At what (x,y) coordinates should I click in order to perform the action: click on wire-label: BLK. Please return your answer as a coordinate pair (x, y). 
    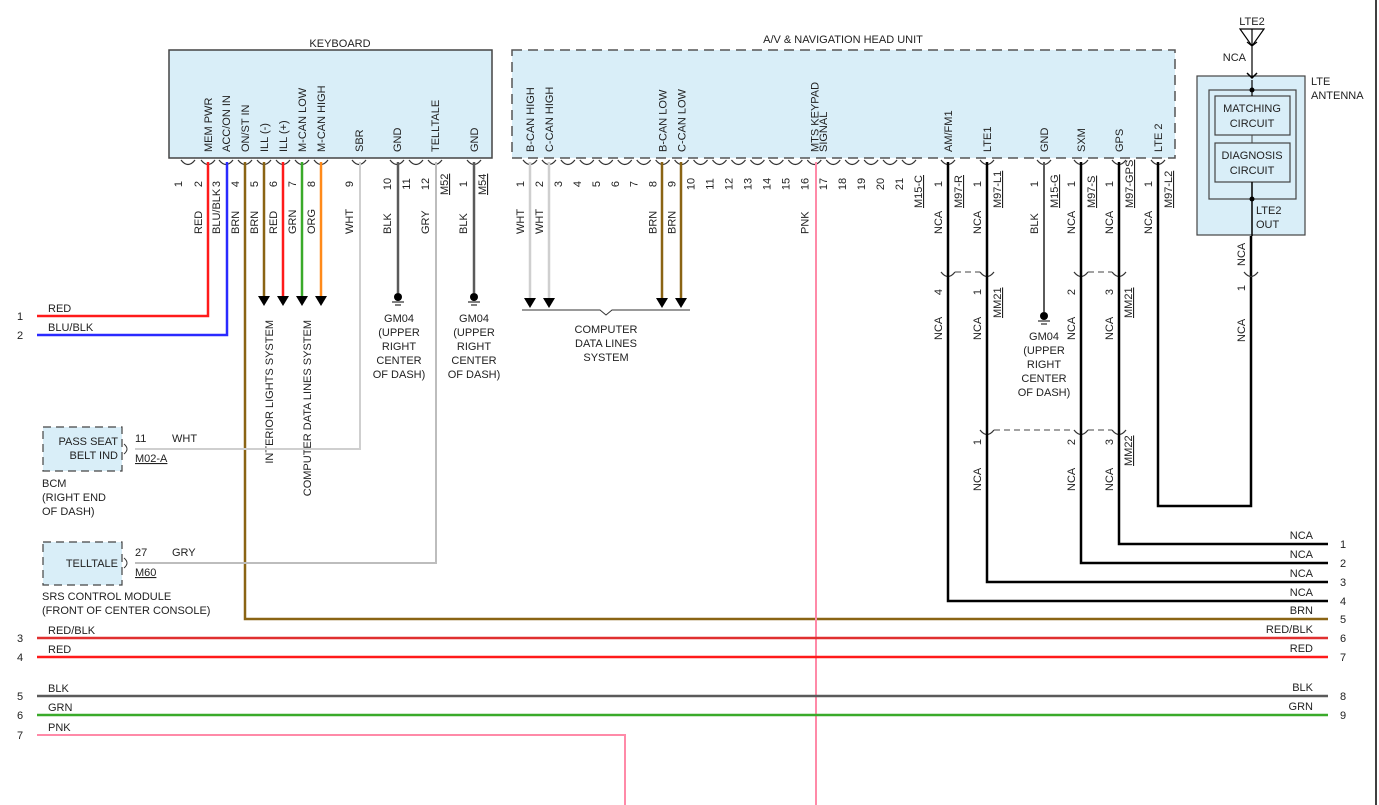
    Looking at the image, I should click on (1035, 223).